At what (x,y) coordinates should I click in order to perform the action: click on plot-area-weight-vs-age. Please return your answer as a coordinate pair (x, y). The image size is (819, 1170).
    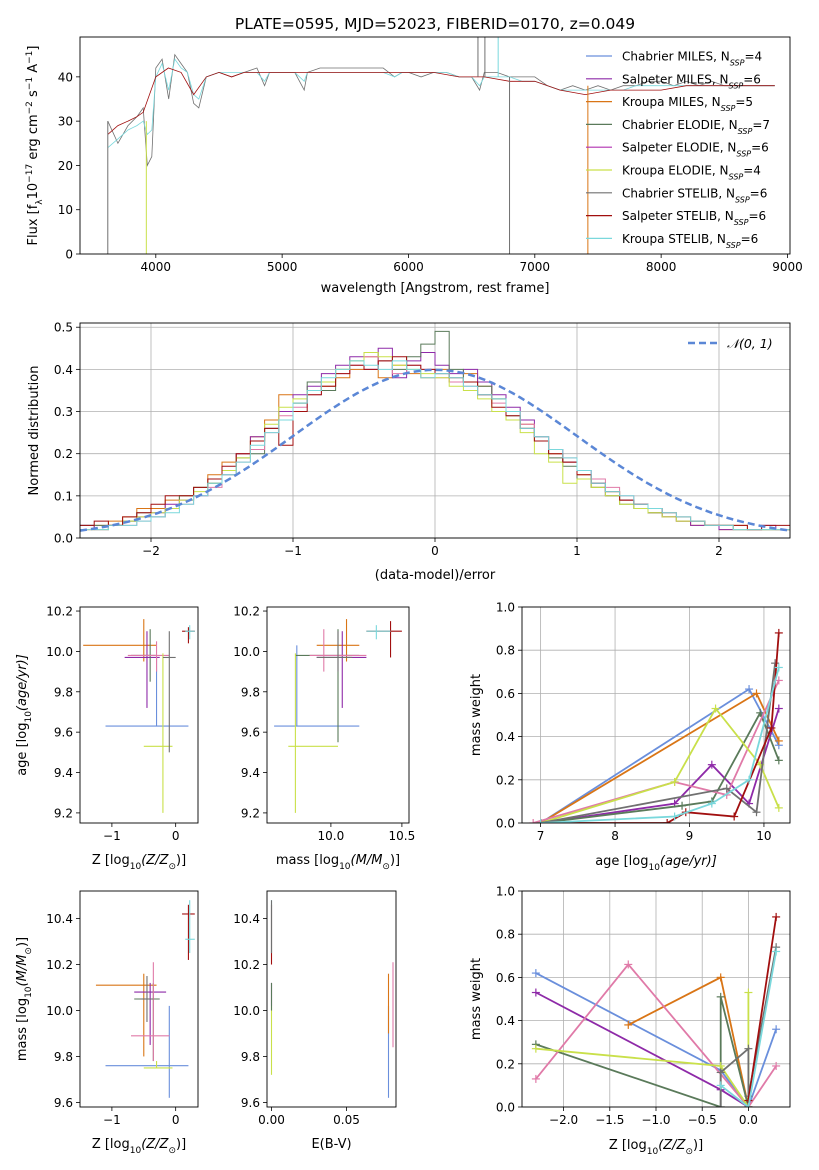
    Looking at the image, I should click on (656, 725).